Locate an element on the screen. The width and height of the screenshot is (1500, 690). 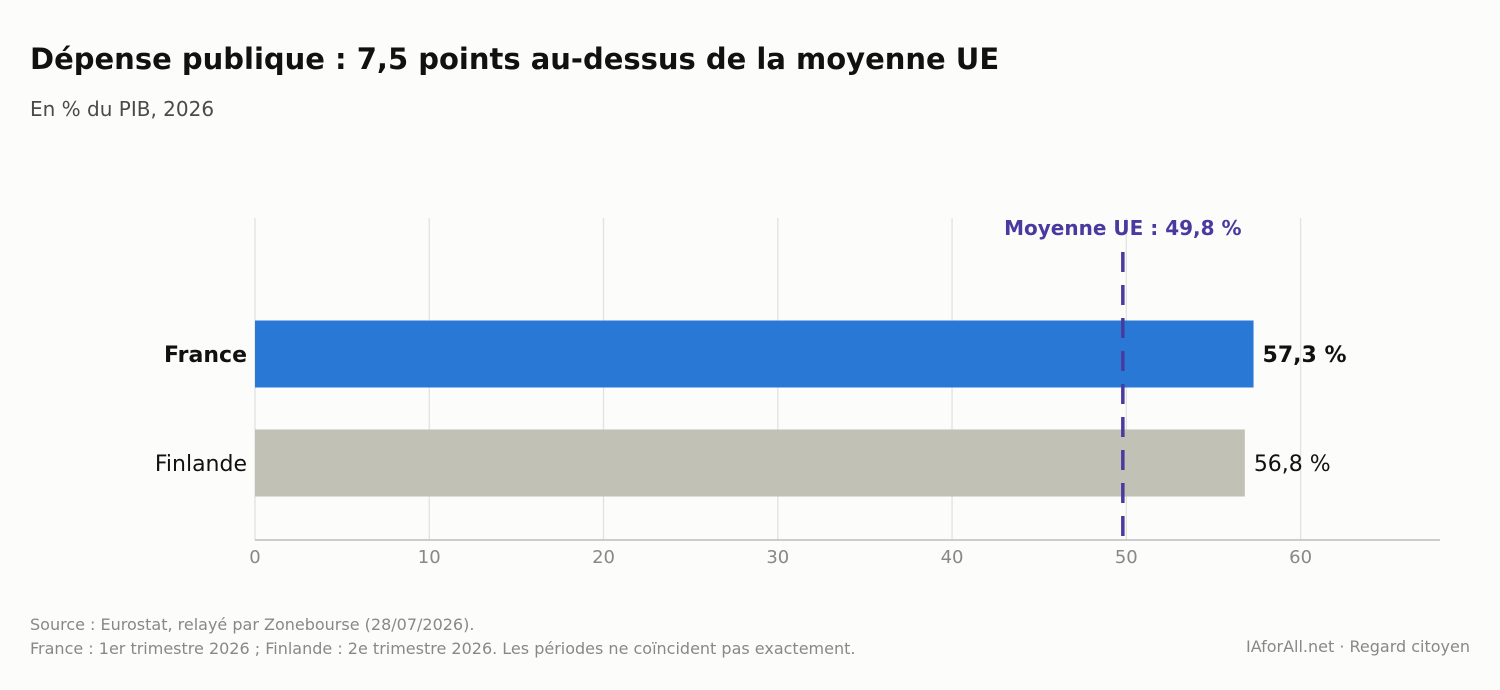
credit-text: IAforAll.net · Regard citoyen is located at coordinates (1357, 646).